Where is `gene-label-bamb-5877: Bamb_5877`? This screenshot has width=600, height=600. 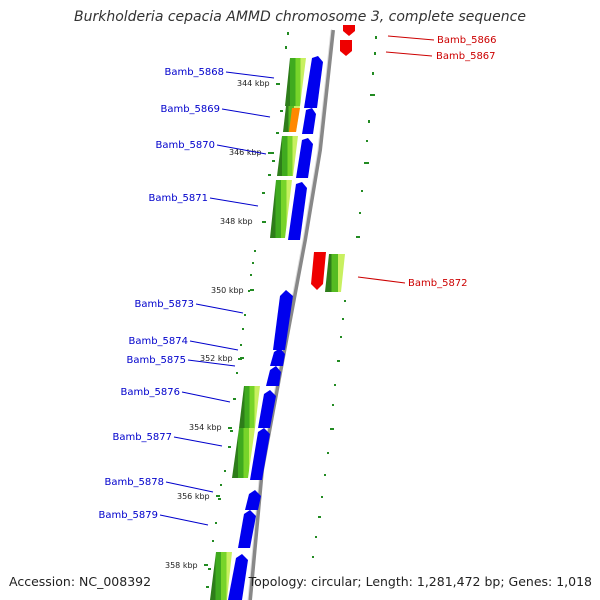
gene-label-bamb-5877: Bamb_5877 is located at coordinates (142, 437).